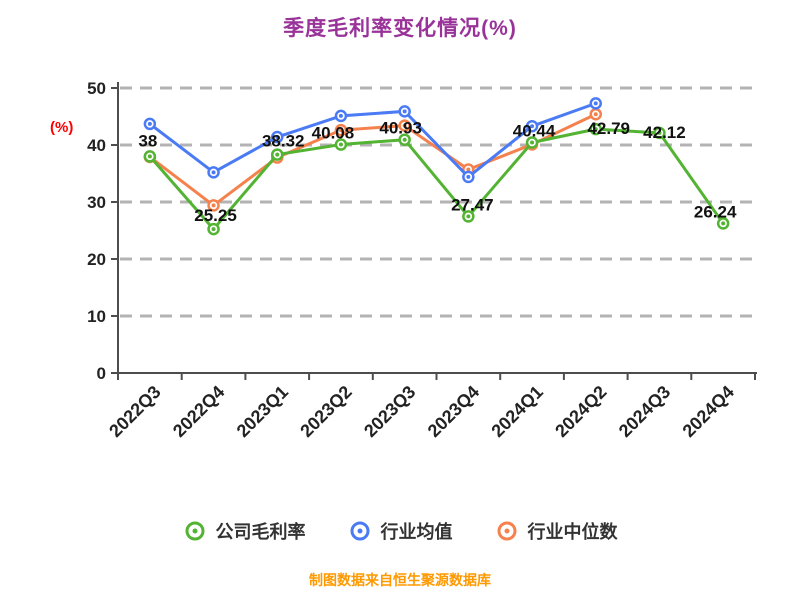 The width and height of the screenshot is (800, 600). Describe the element at coordinates (580, 411) in the screenshot. I see `x-tick-label: 2024Q2` at that location.